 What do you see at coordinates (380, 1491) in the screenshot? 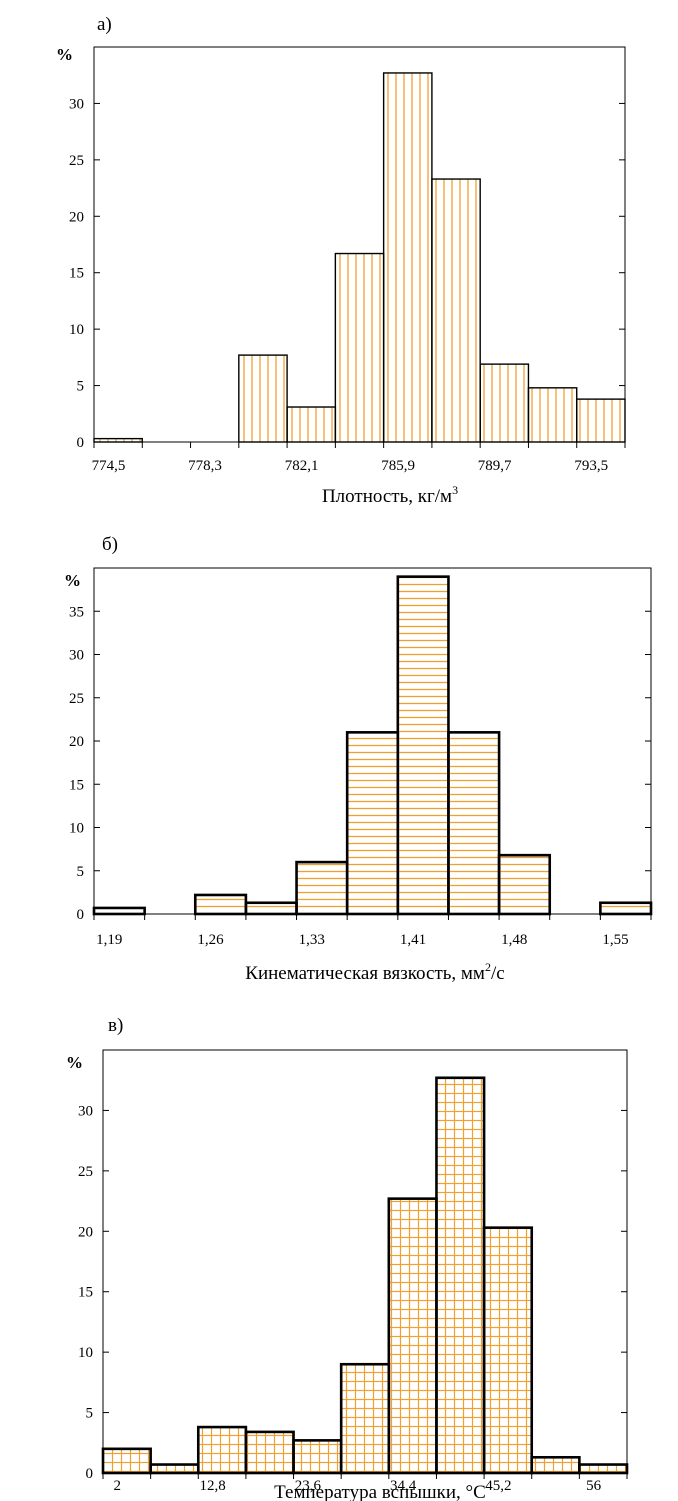
I see `x-axis-title: Температура вспышки, °С` at bounding box center [380, 1491].